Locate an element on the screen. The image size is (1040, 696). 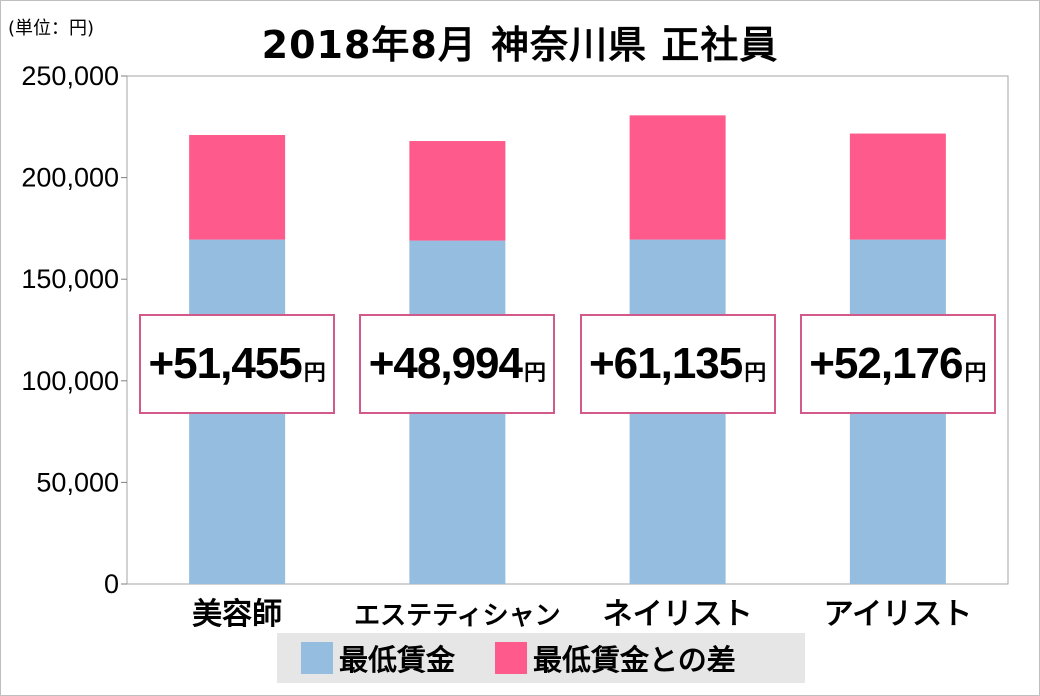
chart-legend: 最低賃金 最低賃金との差 is located at coordinates (541, 658).